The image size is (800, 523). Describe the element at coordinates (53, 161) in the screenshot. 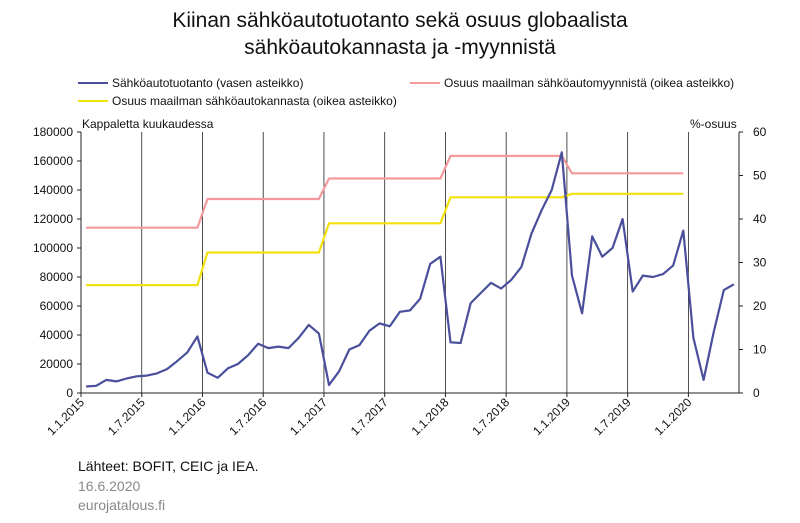

I see `y-left-tick-label: 160000` at that location.